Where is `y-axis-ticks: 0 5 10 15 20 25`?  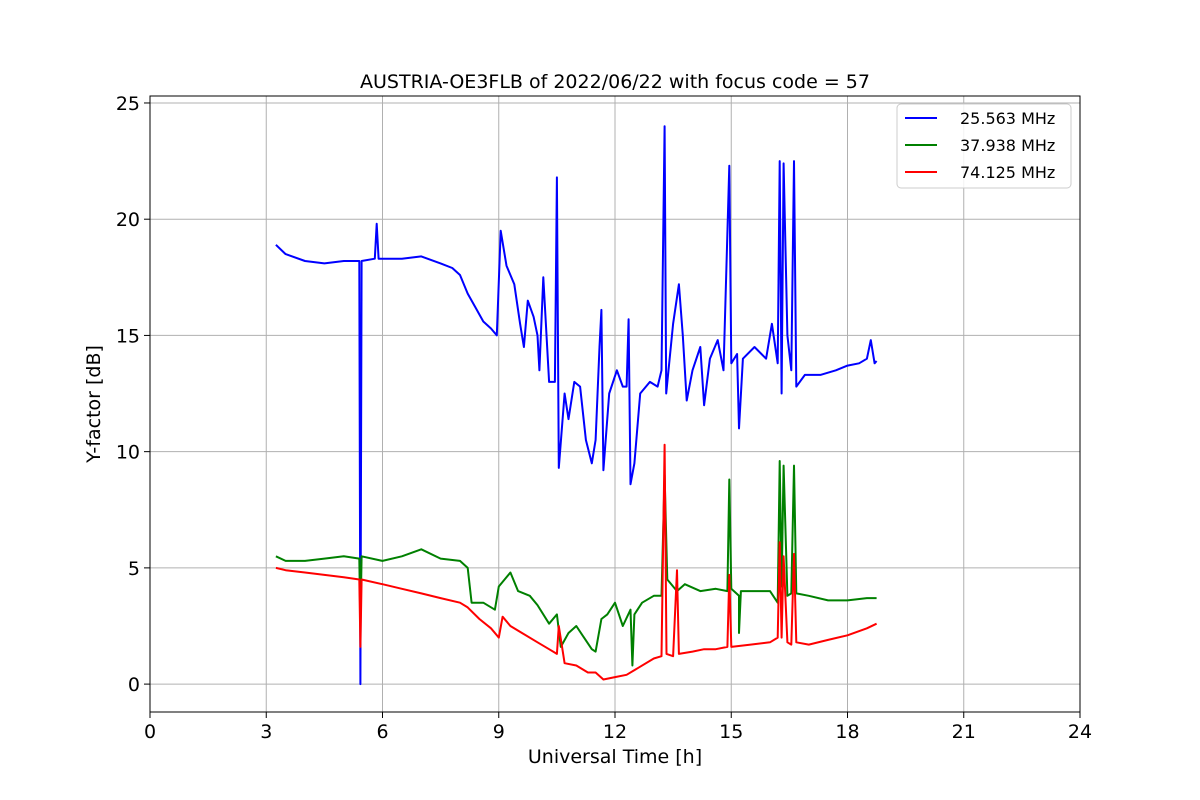 y-axis-ticks: 0 5 10 15 20 25 is located at coordinates (133, 394).